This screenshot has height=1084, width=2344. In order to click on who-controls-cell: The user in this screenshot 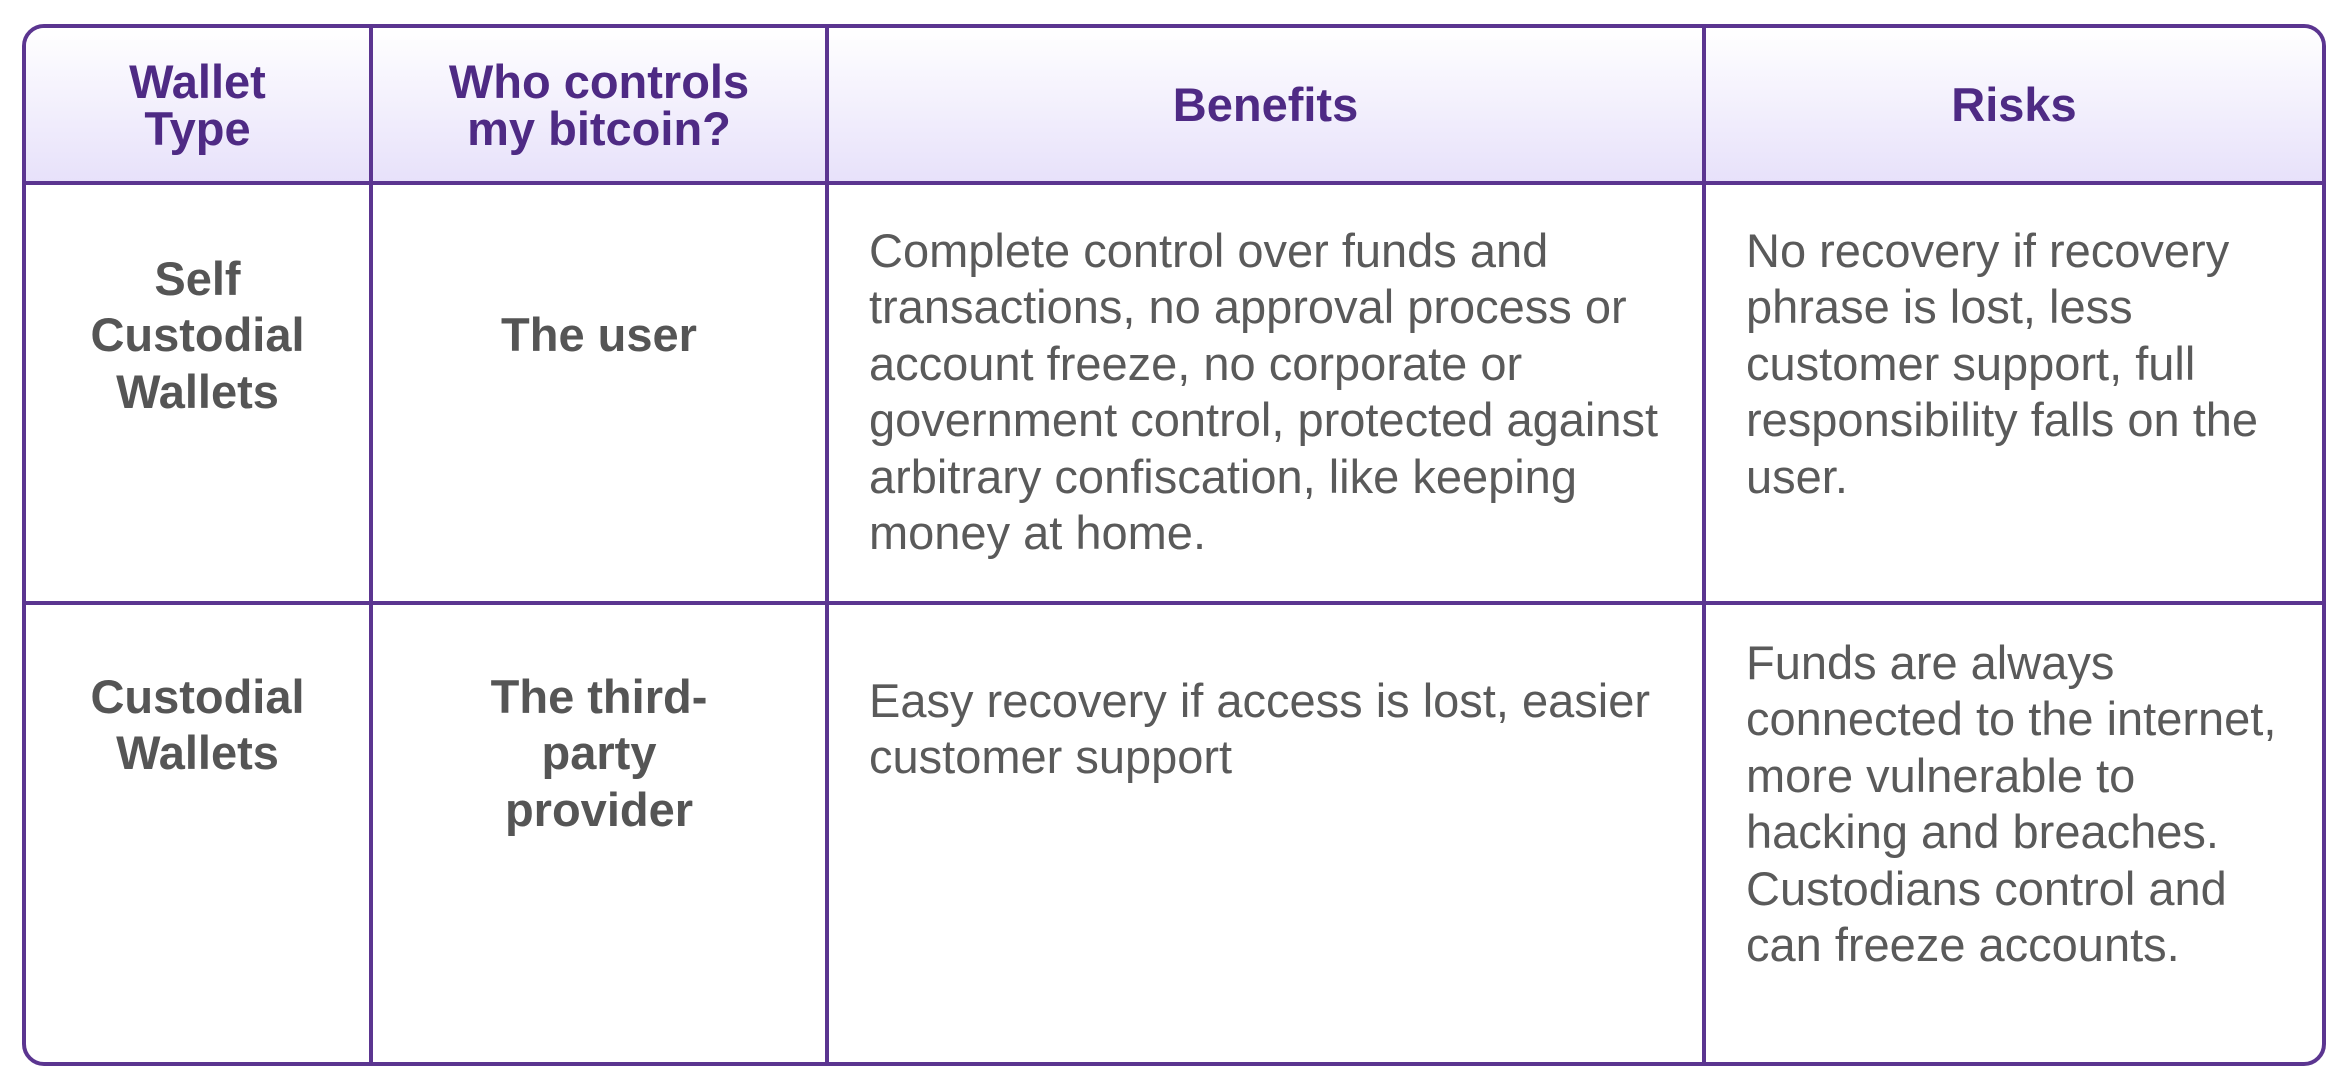, I will do `click(599, 393)`.